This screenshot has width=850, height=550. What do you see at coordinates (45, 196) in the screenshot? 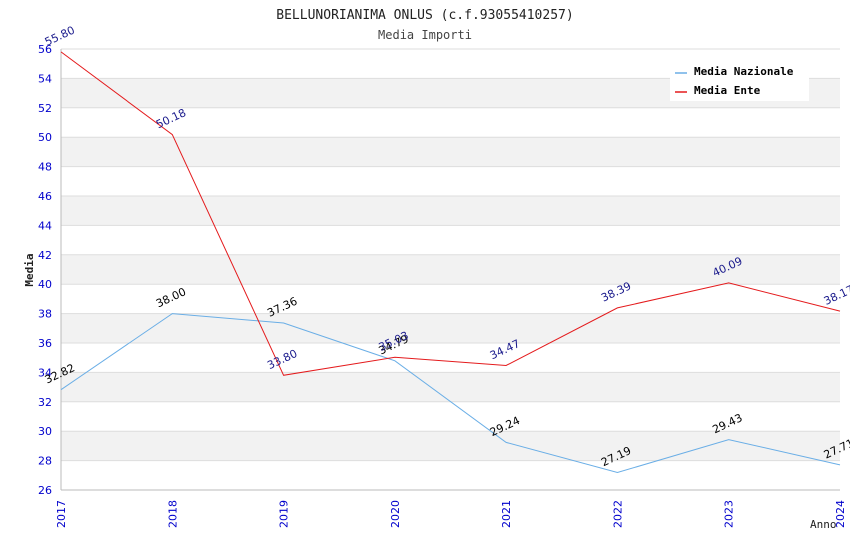
I see `y-tick-label: 46` at bounding box center [45, 196].